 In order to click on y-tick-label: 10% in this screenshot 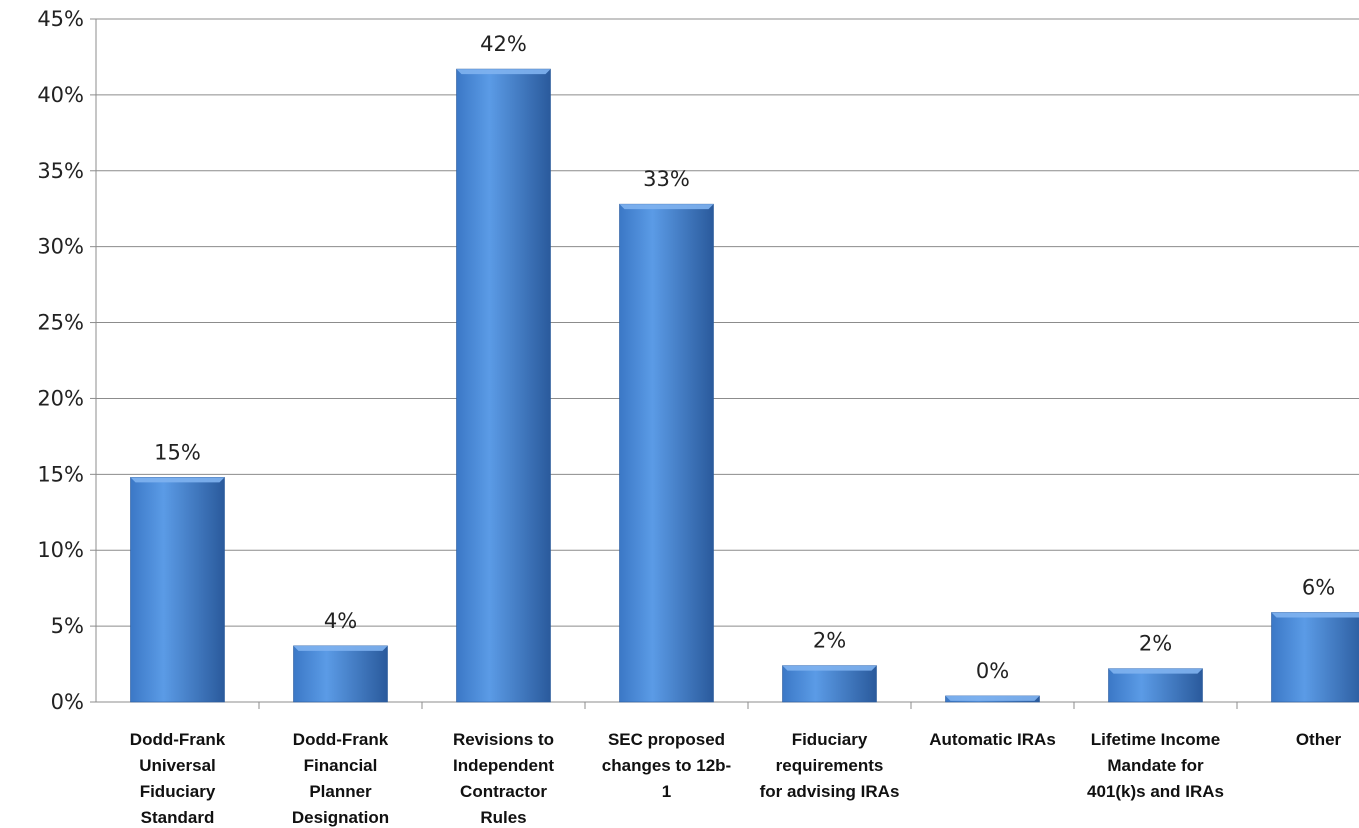, I will do `click(60, 550)`.